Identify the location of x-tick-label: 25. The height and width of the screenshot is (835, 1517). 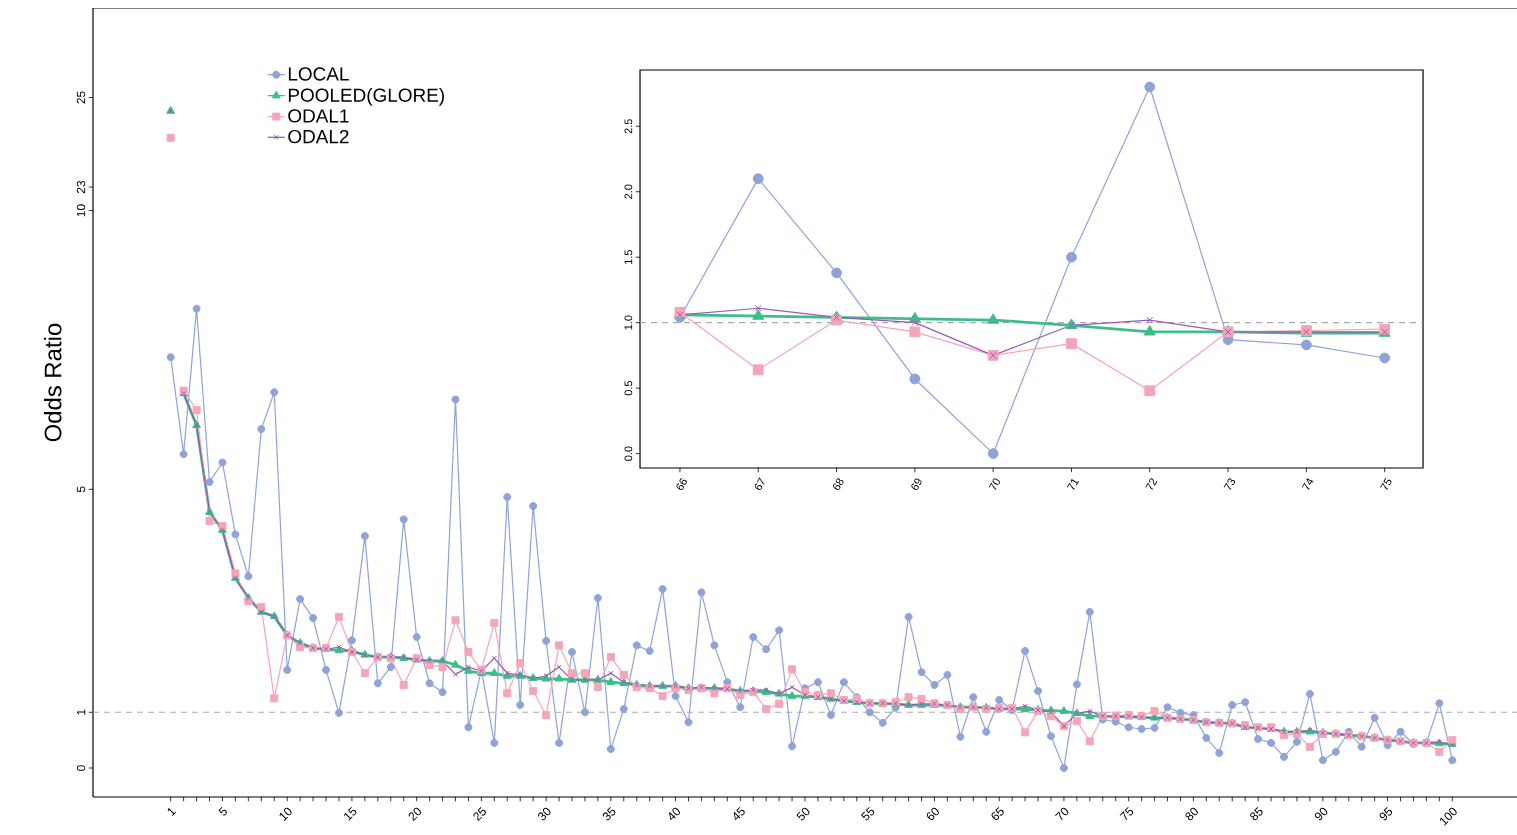
(479, 814).